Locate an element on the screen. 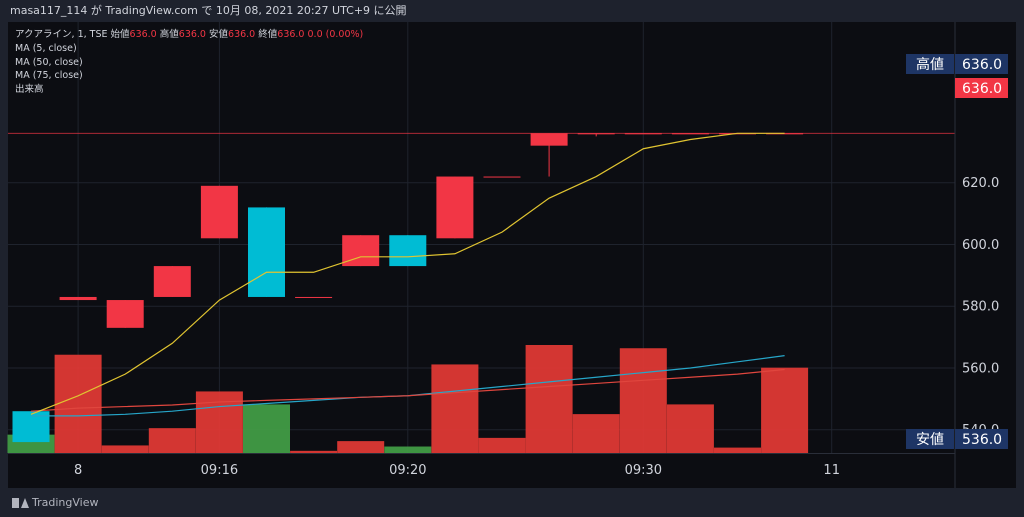 The height and width of the screenshot is (517, 1024). brand-logo: TradingView is located at coordinates (55, 502).